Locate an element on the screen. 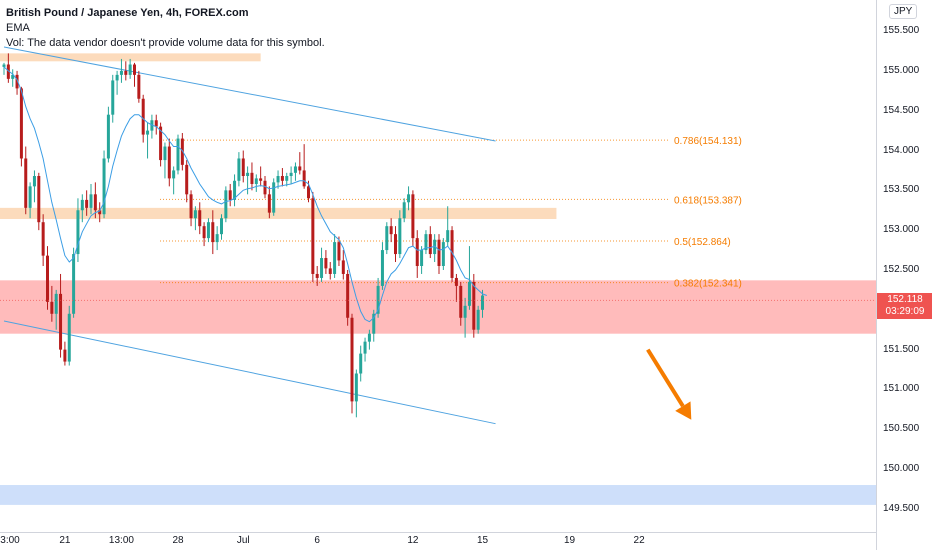 This screenshot has height=551, width=932. price-tick-label: 149.500 is located at coordinates (901, 508).